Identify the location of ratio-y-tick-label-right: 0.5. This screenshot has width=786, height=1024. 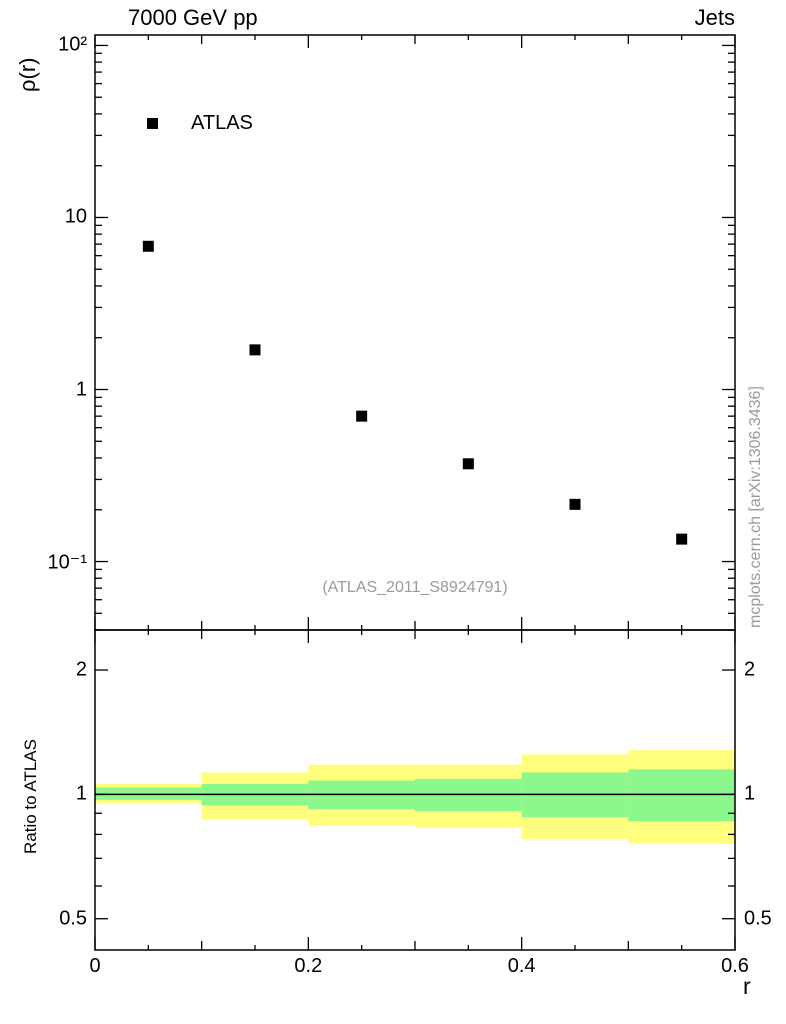
(758, 918).